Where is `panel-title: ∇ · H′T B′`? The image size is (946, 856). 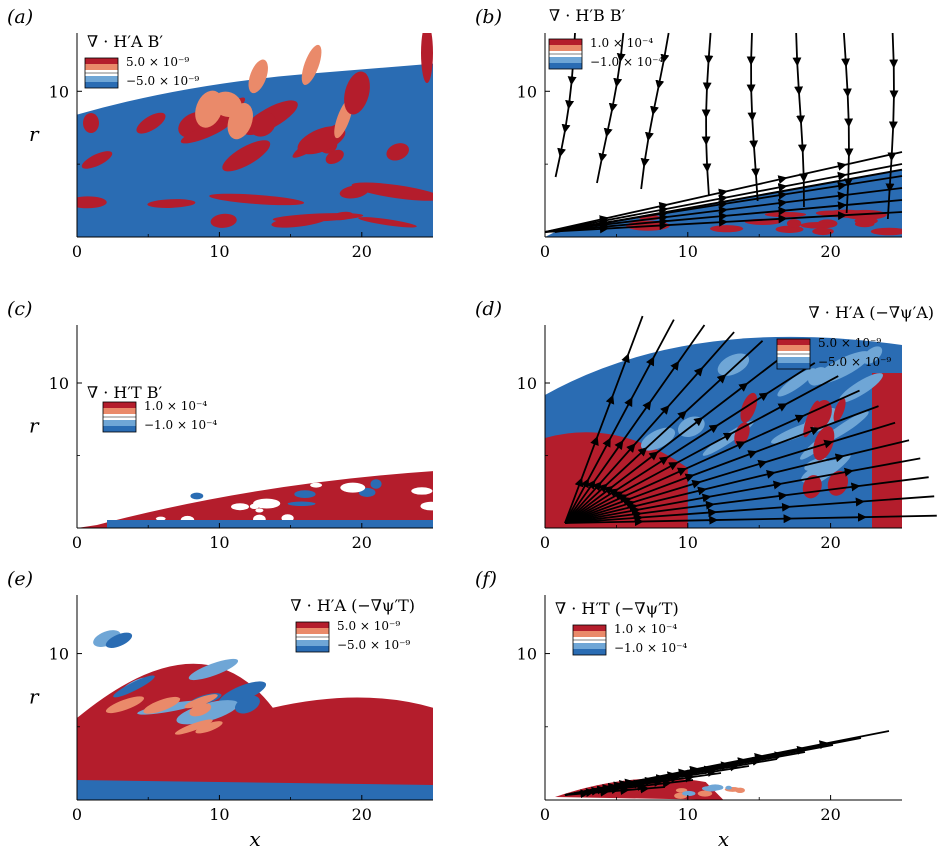
panel-title: ∇ · H′T B′ is located at coordinates (125, 392).